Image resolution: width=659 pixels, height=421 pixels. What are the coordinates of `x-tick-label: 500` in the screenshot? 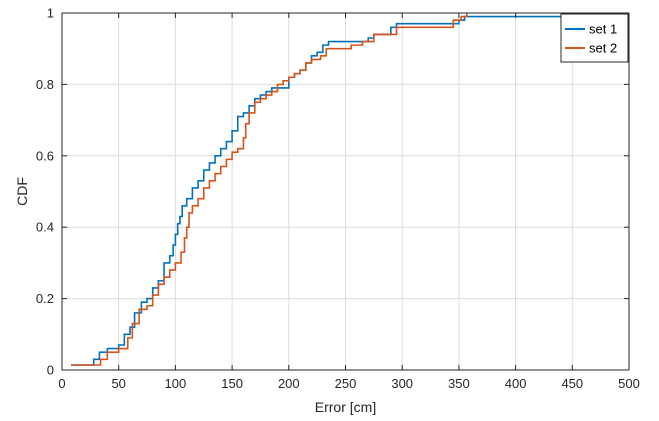 It's located at (629, 383).